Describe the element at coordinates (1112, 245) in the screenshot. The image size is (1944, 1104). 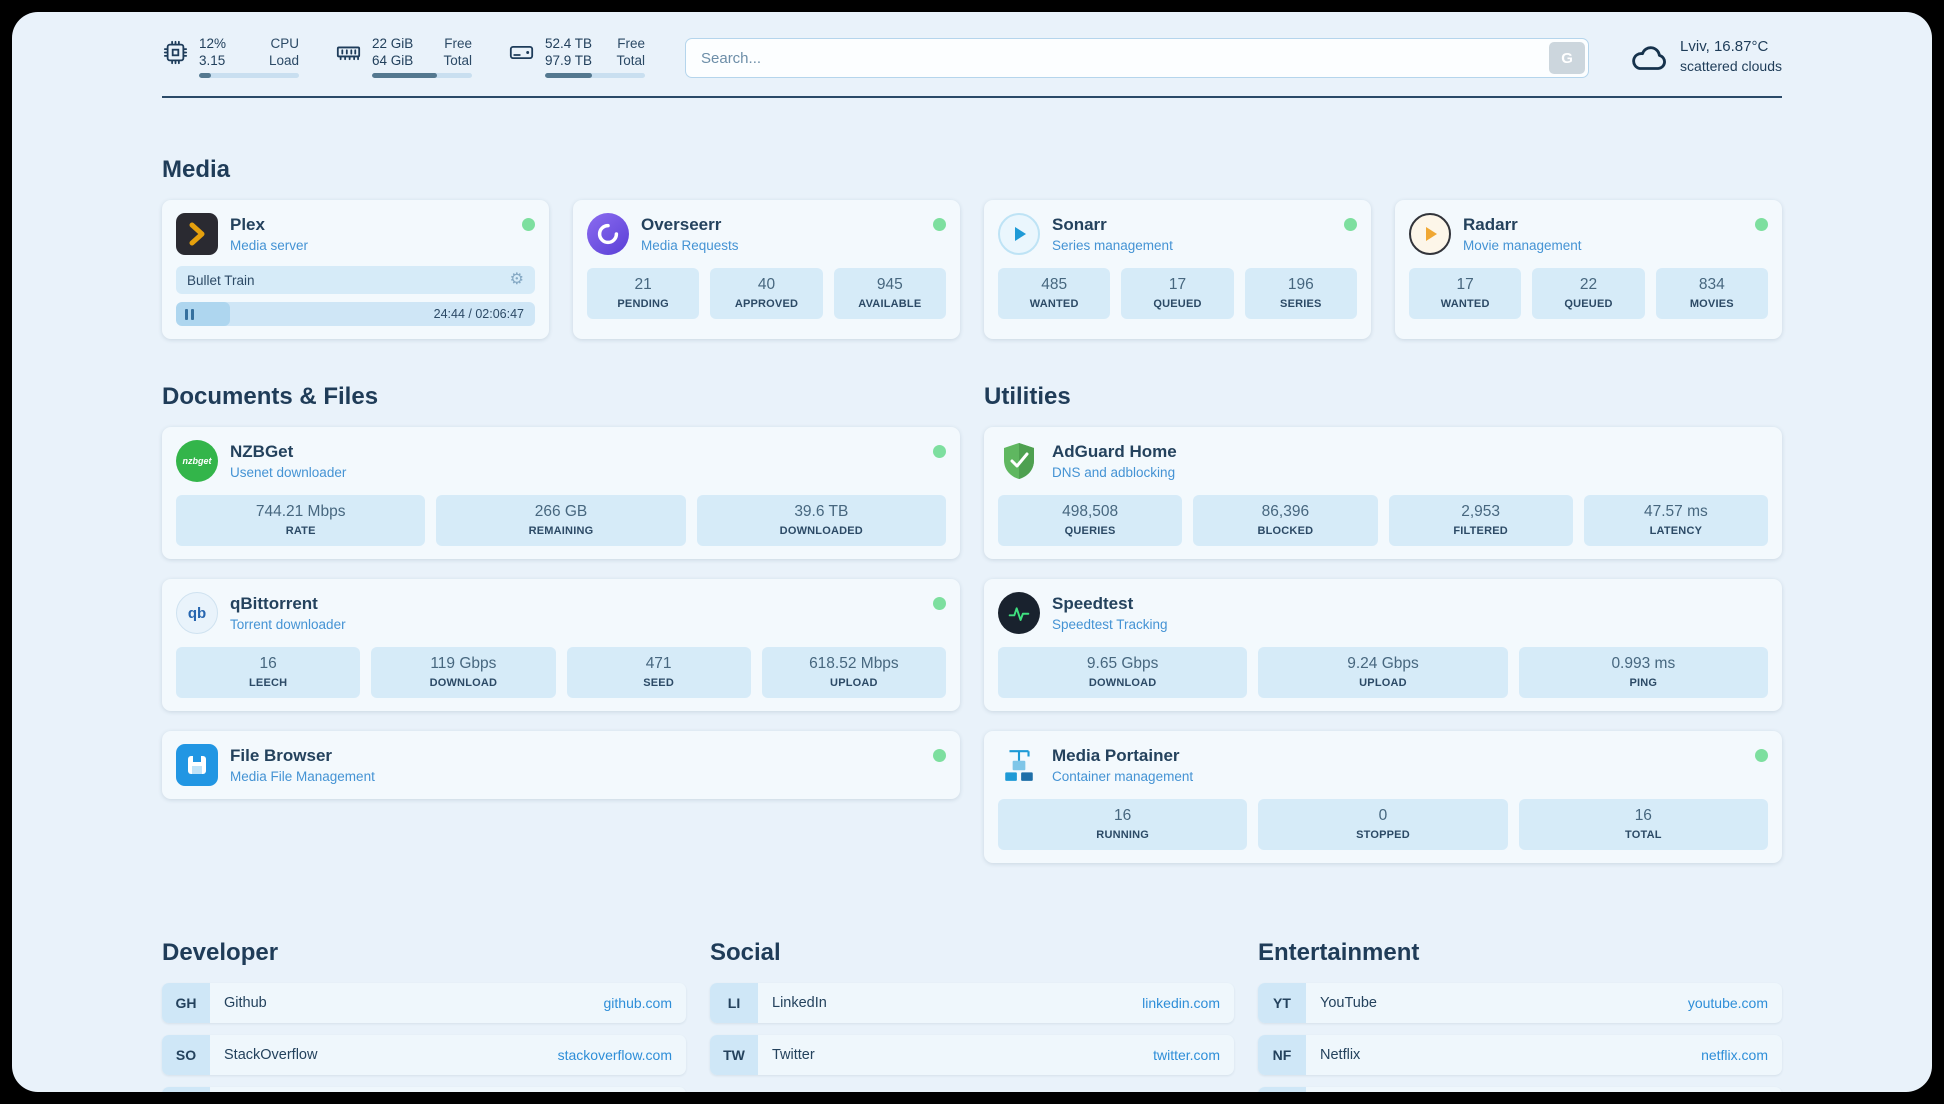
I see `service-description: Series management` at that location.